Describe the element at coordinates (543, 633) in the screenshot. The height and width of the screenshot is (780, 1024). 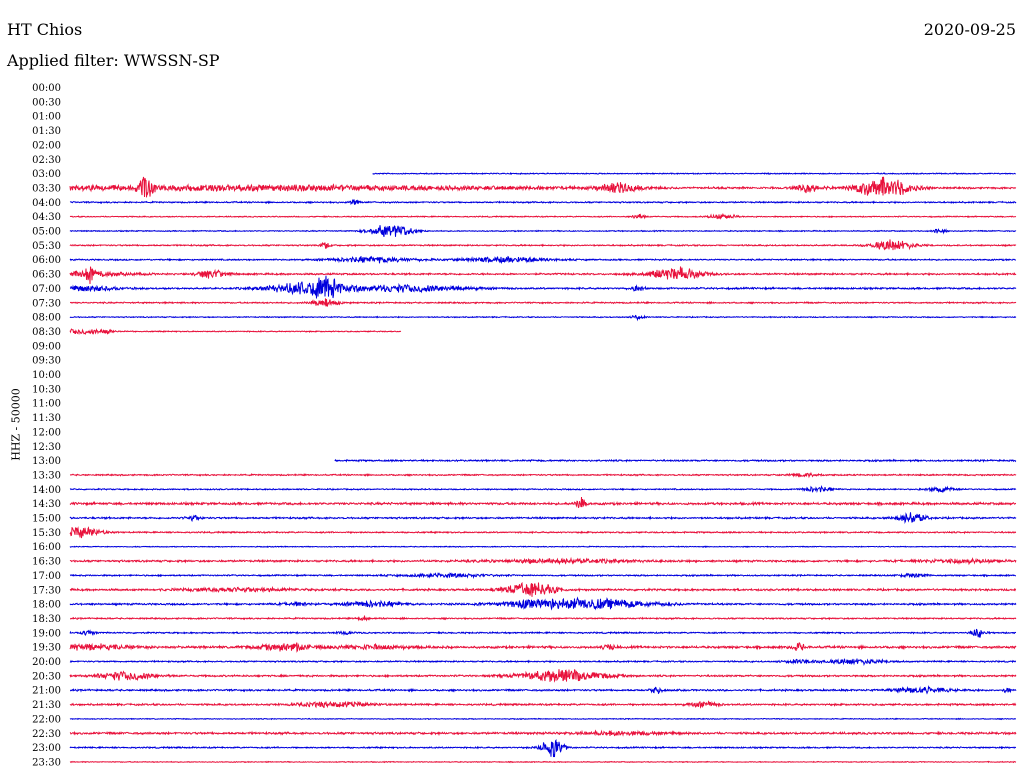
I see `trace-1900` at that location.